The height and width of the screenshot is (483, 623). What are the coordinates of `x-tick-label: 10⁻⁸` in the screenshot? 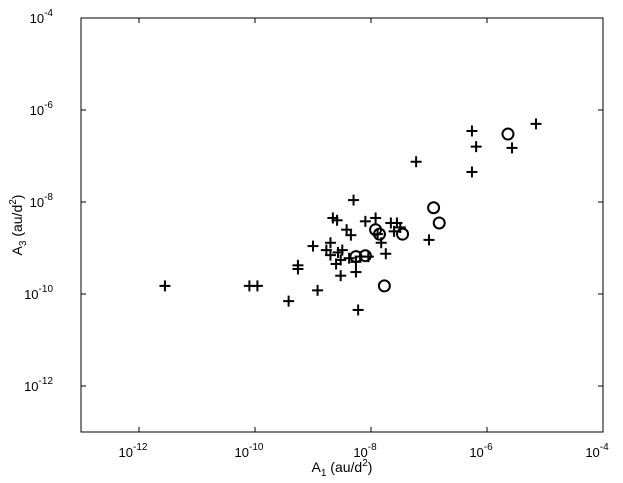 It's located at (365, 451).